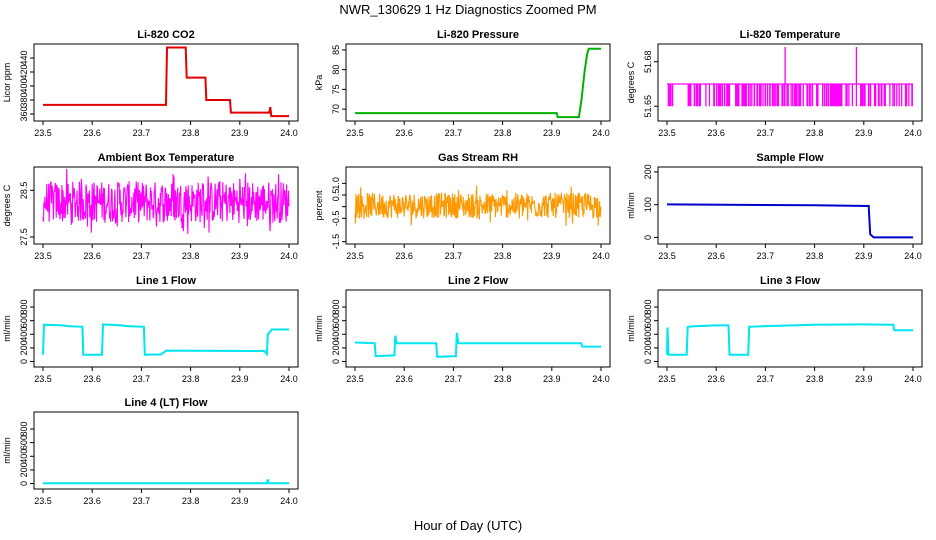 The height and width of the screenshot is (540, 936). I want to click on y-tick-label: -0.5, so click(336, 219).